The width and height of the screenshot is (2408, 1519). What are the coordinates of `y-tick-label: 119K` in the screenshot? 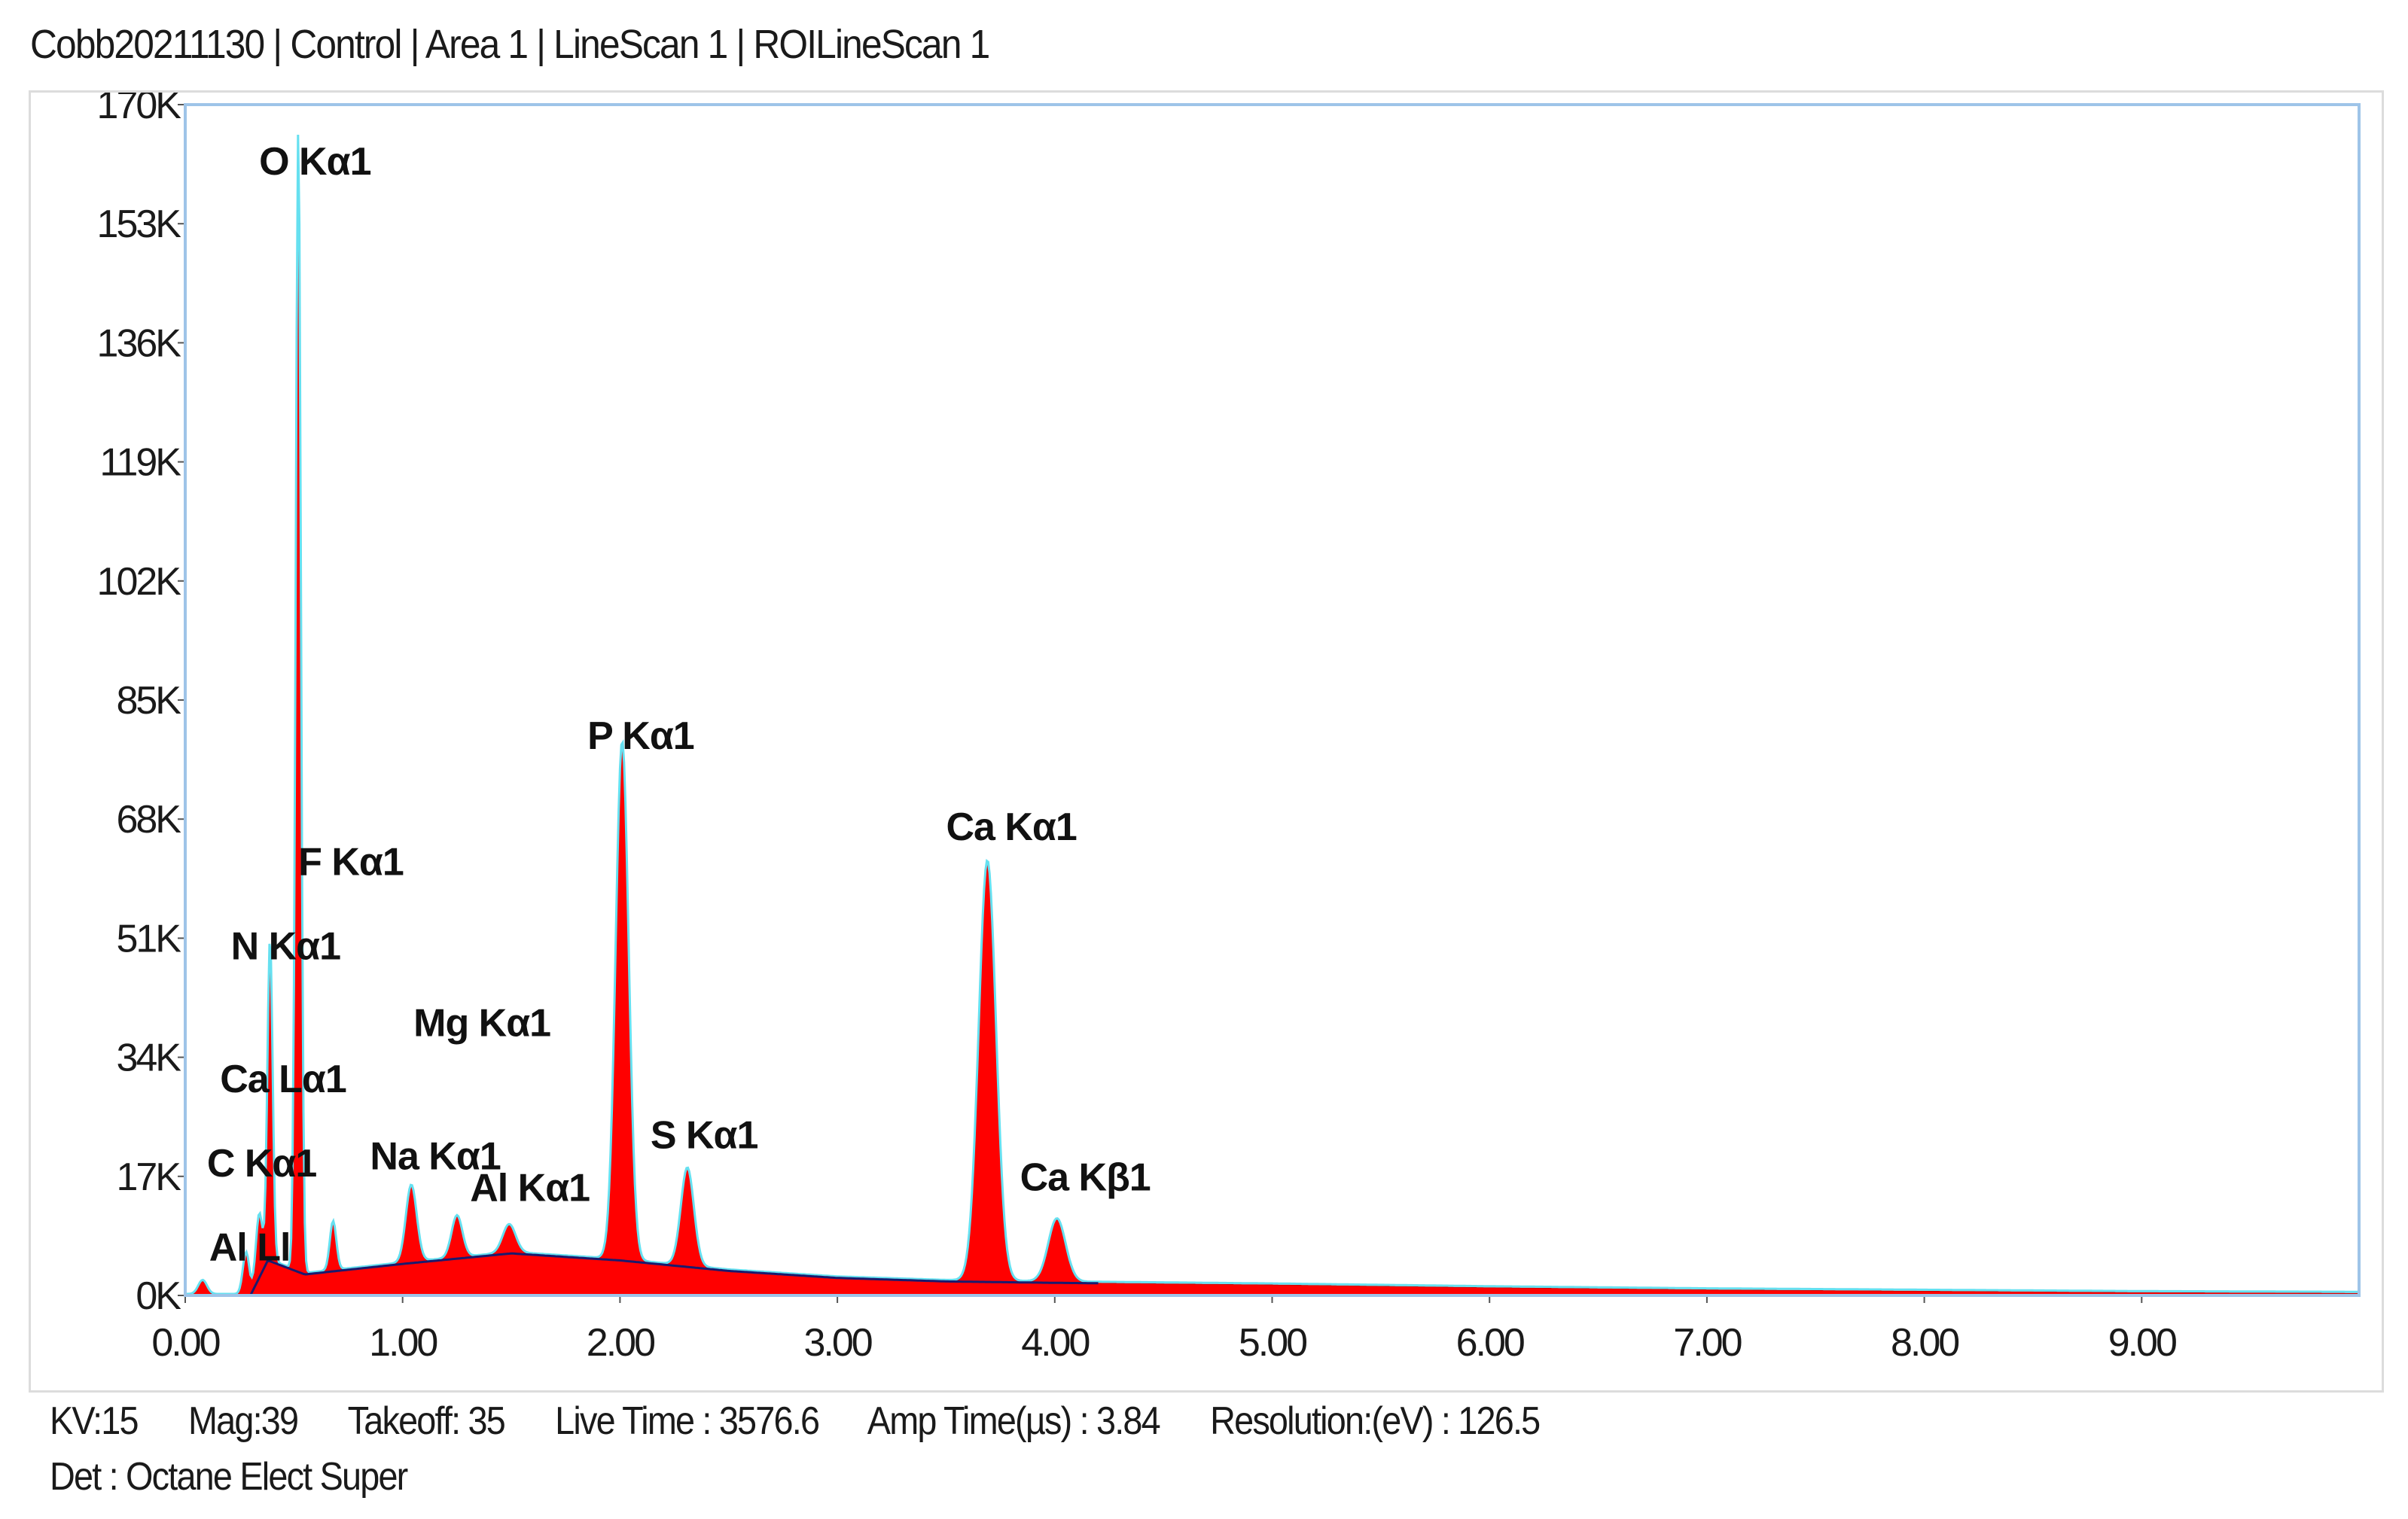 It's located at (140, 463).